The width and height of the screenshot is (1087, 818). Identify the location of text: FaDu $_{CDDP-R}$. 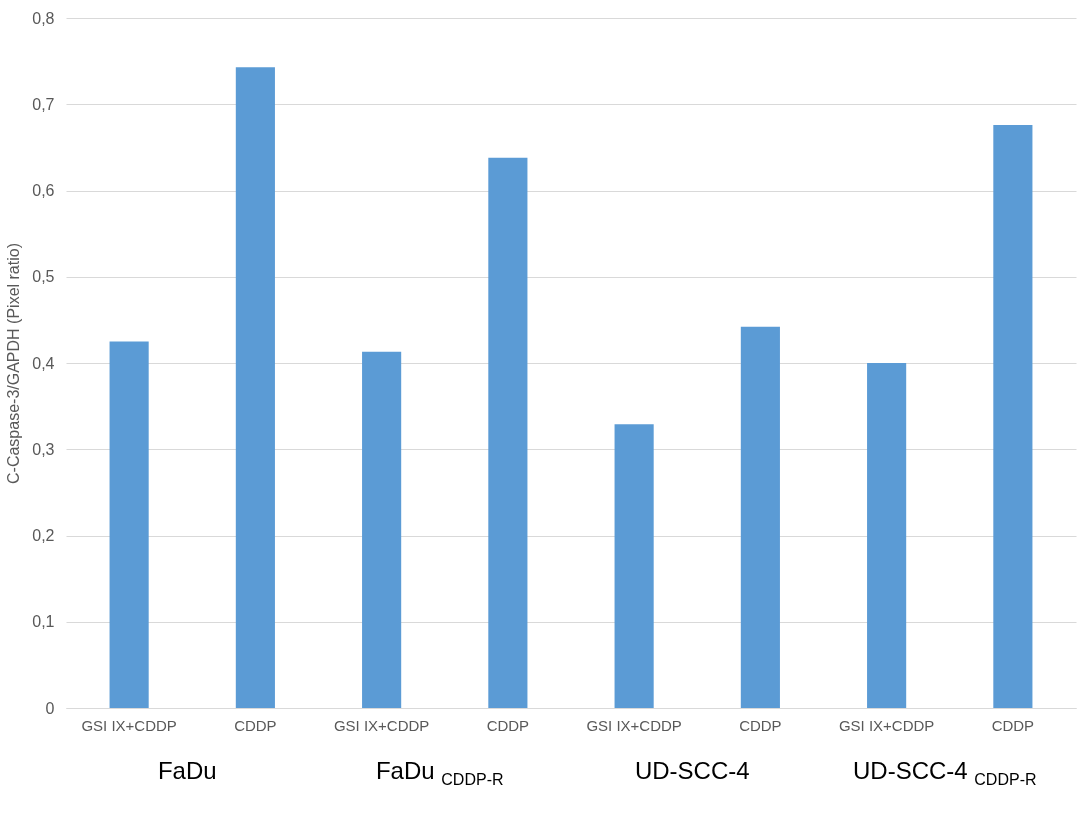
(439, 773).